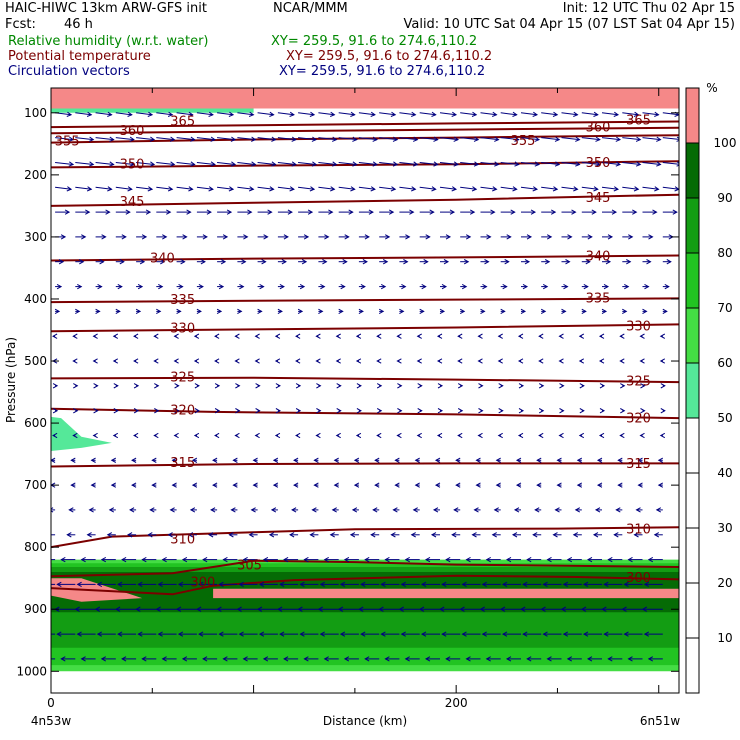 Image resolution: width=740 pixels, height=740 pixels. What do you see at coordinates (182, 410) in the screenshot?
I see `theta-label-320-0: 320` at bounding box center [182, 410].